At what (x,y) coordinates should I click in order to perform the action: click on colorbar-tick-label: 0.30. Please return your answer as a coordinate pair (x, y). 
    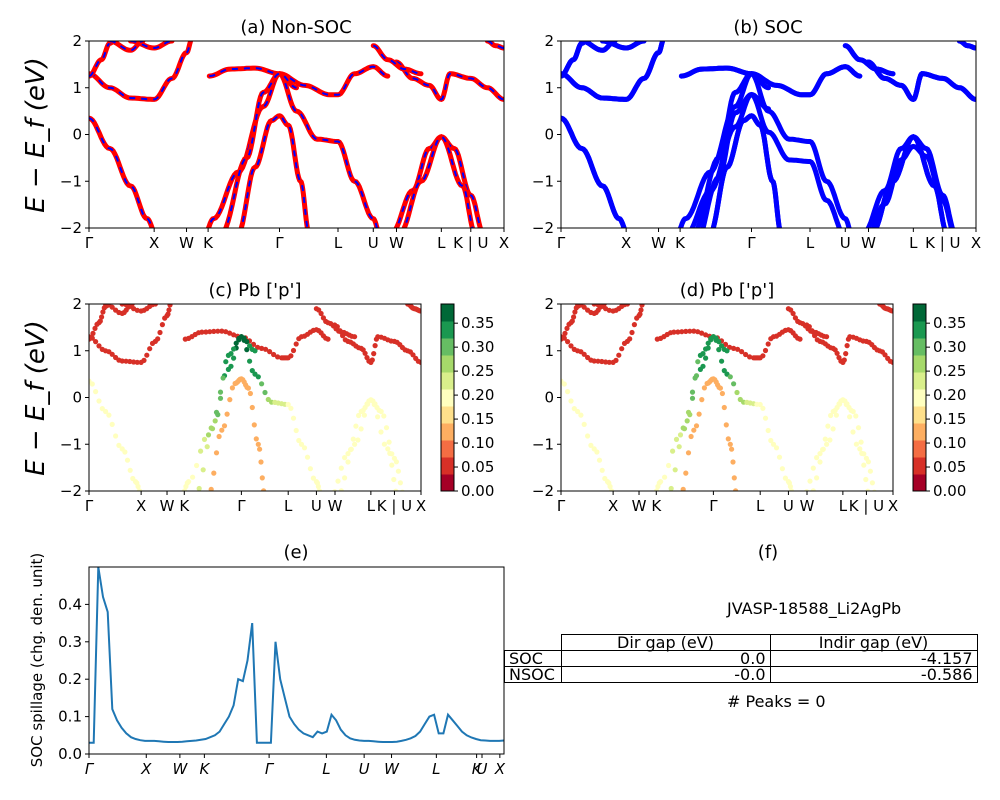
    Looking at the image, I should click on (949, 347).